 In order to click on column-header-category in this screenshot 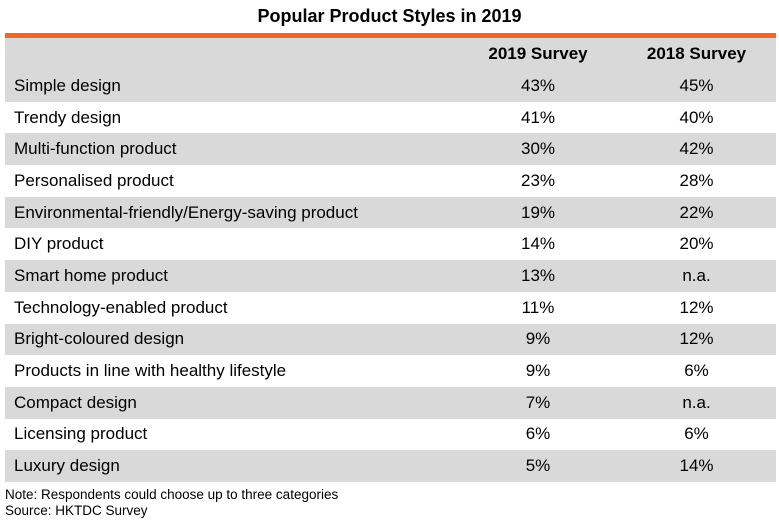, I will do `click(232, 54)`.